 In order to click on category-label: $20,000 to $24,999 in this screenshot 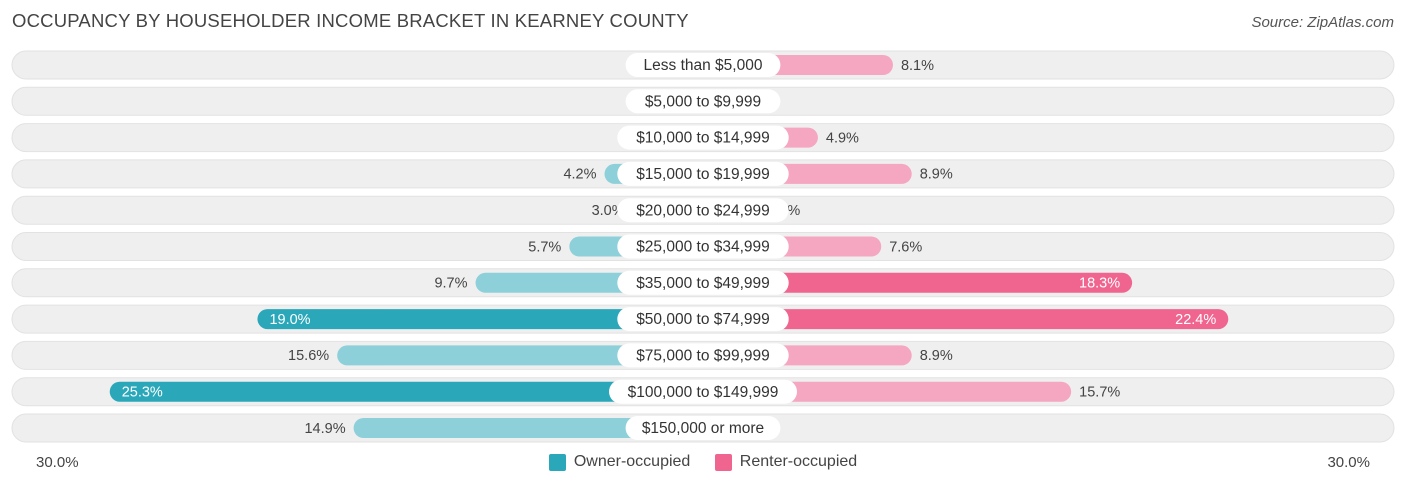, I will do `click(703, 210)`.